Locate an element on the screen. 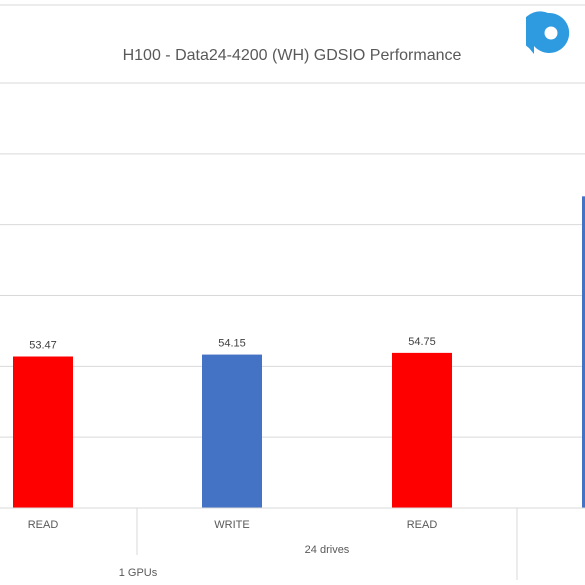 The height and width of the screenshot is (585, 585). data-label: 53.47 is located at coordinates (43, 346).